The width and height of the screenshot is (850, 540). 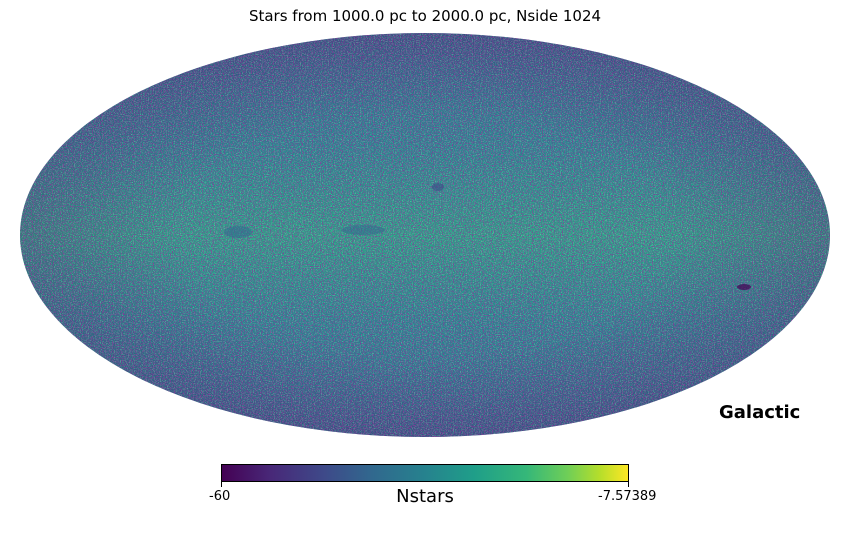 What do you see at coordinates (628, 484) in the screenshot?
I see `colorbar-tick-max` at bounding box center [628, 484].